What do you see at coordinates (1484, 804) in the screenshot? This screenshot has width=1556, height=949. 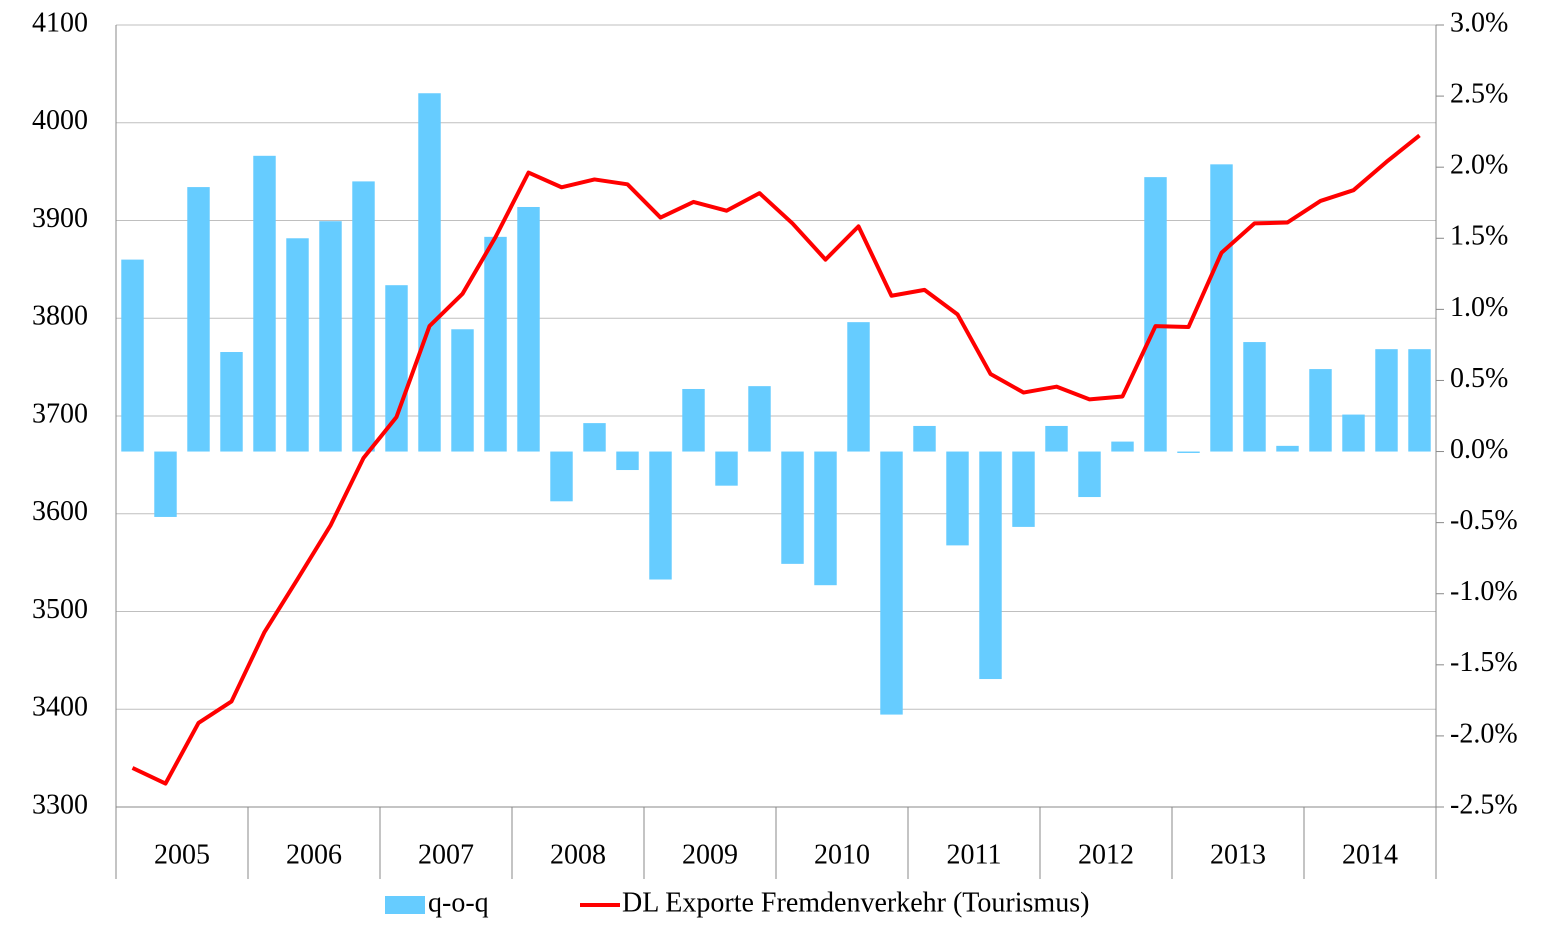 I see `y2-tick-label: -2.5%` at bounding box center [1484, 804].